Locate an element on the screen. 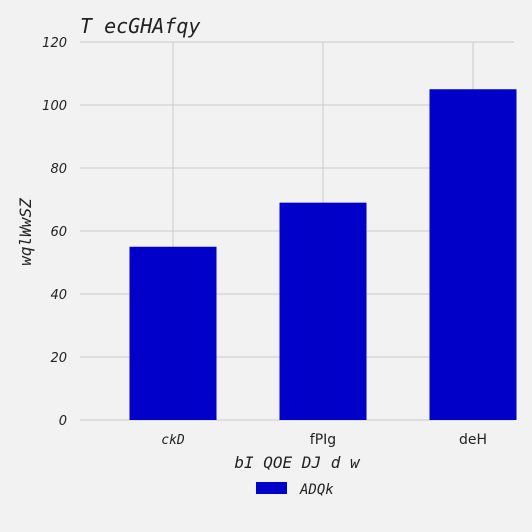 Image resolution: width=532 pixels, height=532 pixels. y-tick-label-1: 20 is located at coordinates (58, 358).